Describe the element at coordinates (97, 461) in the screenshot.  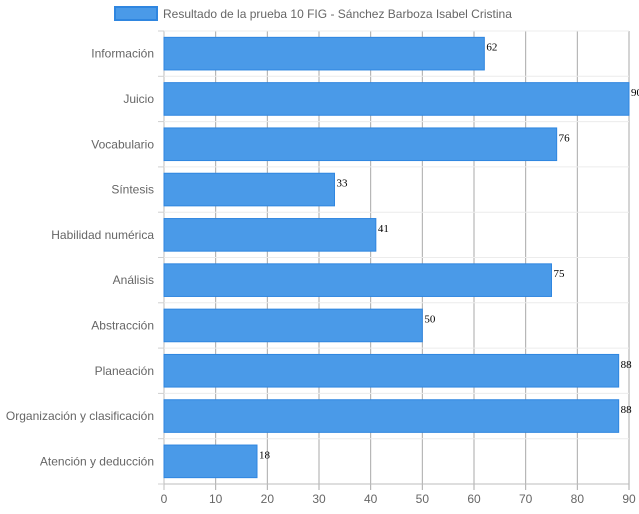
I see `category-label: Atención y deducción` at that location.